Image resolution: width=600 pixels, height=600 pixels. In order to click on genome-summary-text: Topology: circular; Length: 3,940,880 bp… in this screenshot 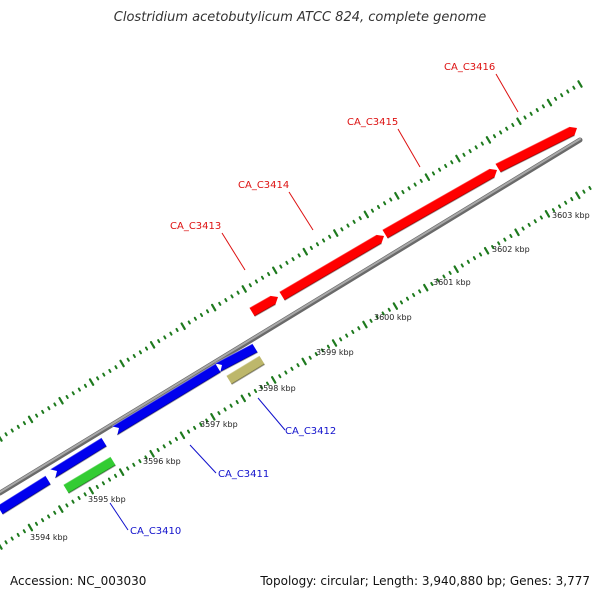, I will do `click(425, 581)`.